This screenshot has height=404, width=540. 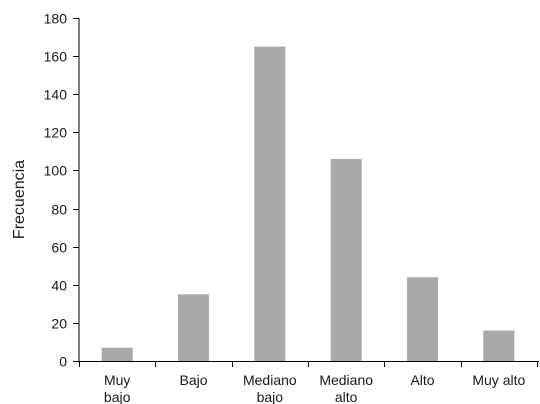 I want to click on y-axis-title: Frecuencia, so click(x=19, y=199).